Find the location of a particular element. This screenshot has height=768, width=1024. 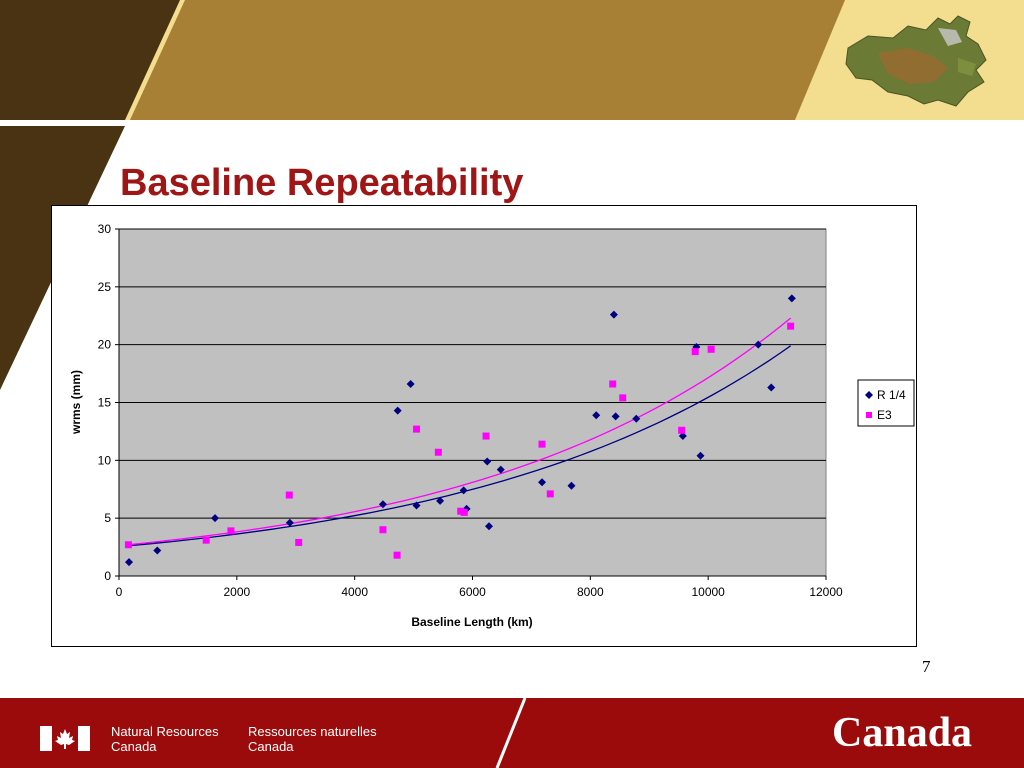

canada-map-icon is located at coordinates (916, 61).